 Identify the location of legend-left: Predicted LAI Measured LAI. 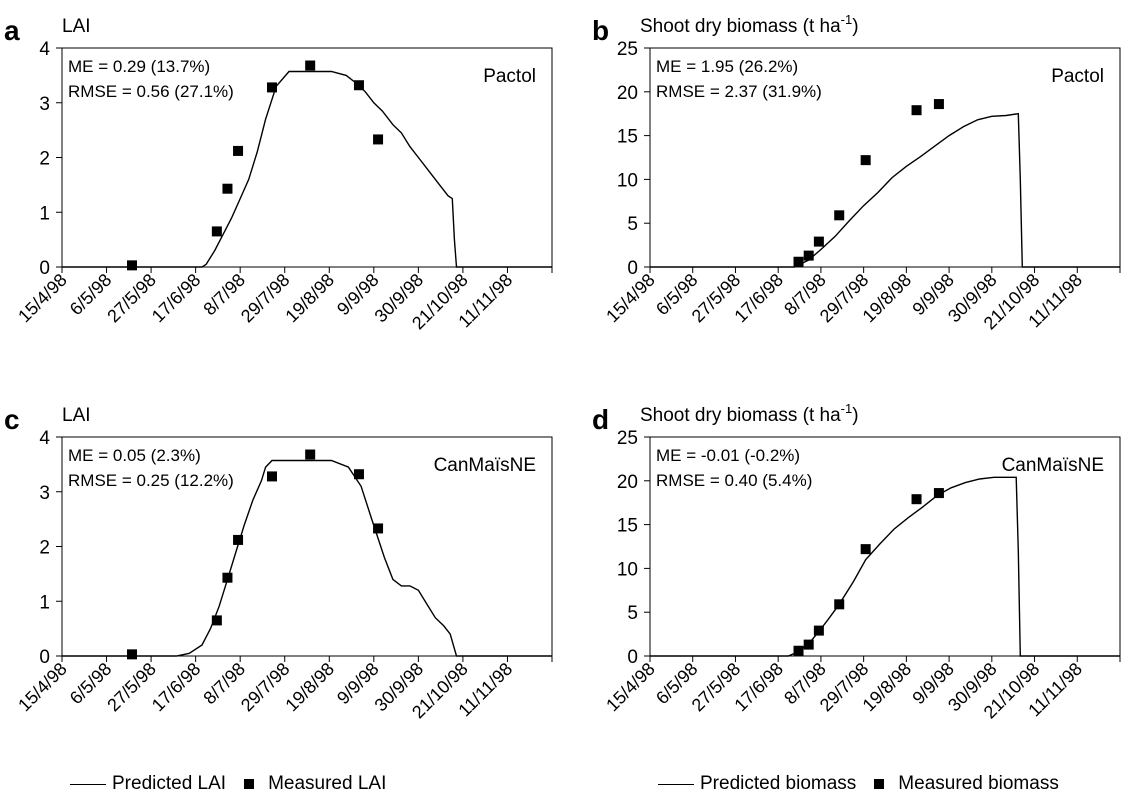
(228, 784).